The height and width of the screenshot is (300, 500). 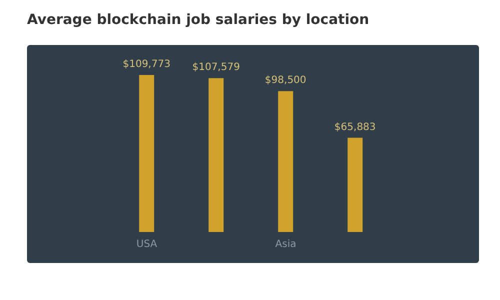 What do you see at coordinates (146, 64) in the screenshot?
I see `data-label: $109,773` at bounding box center [146, 64].